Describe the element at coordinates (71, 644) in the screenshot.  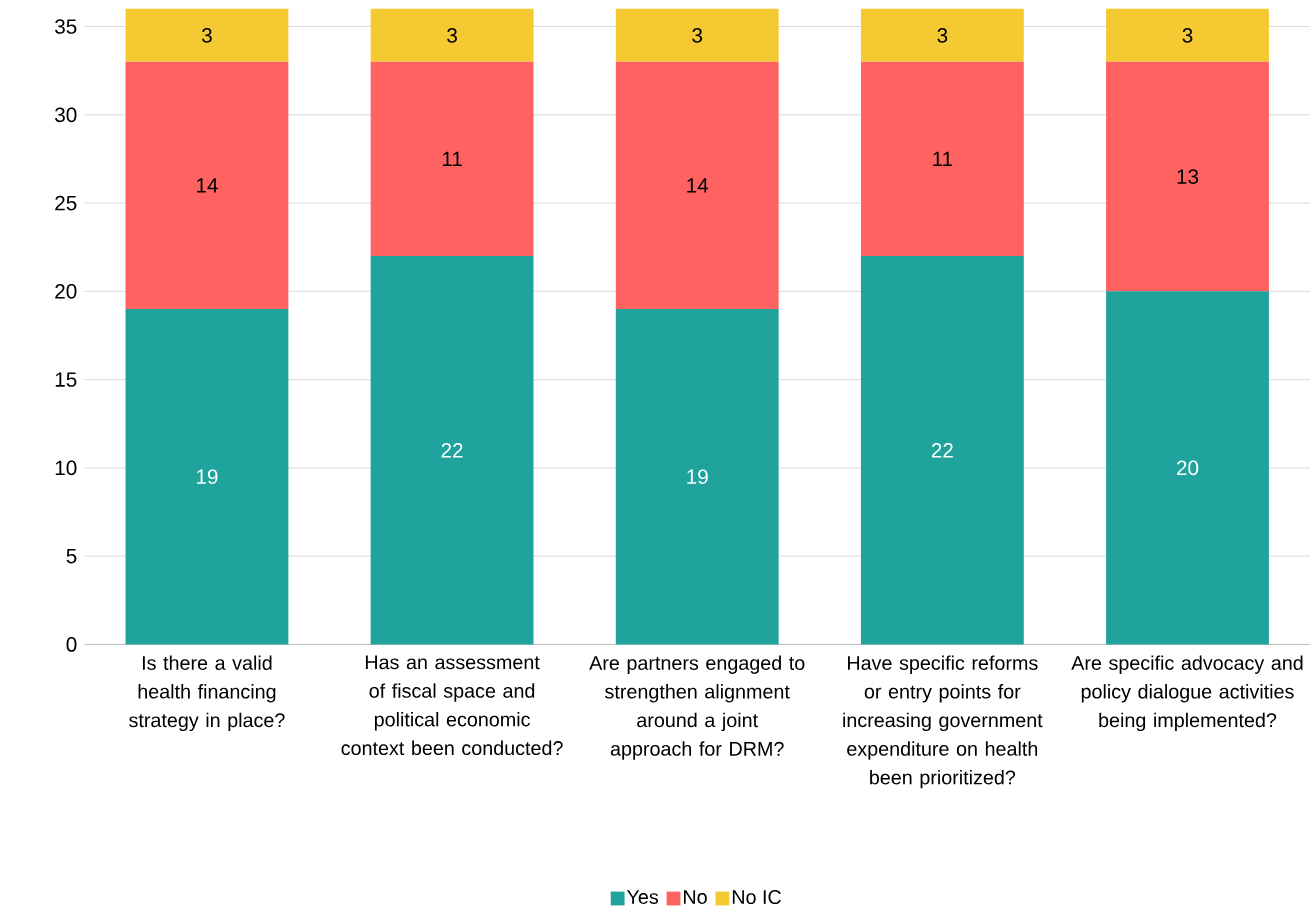
I see `y-tick-label: 0` at that location.